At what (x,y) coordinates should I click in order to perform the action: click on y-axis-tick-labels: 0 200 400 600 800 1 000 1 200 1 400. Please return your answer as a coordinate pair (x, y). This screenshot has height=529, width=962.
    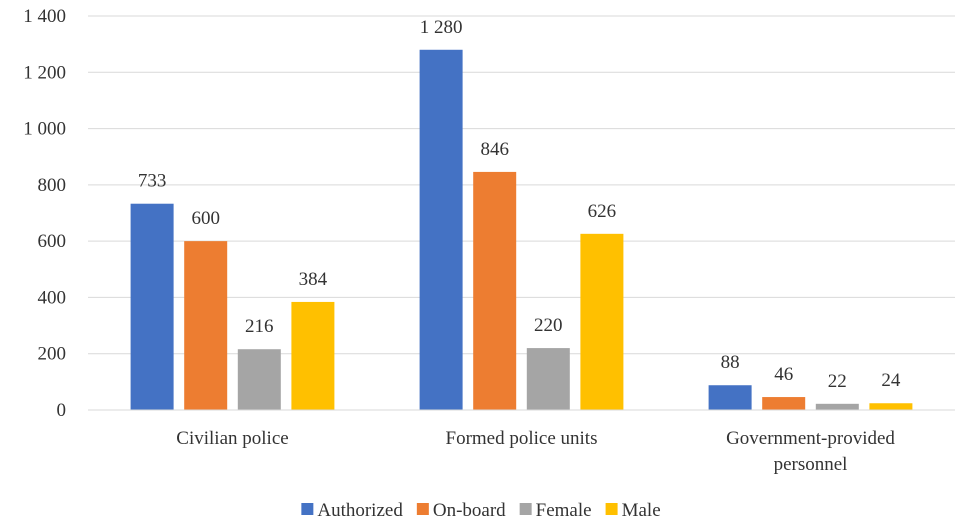
    Looking at the image, I should click on (44, 213).